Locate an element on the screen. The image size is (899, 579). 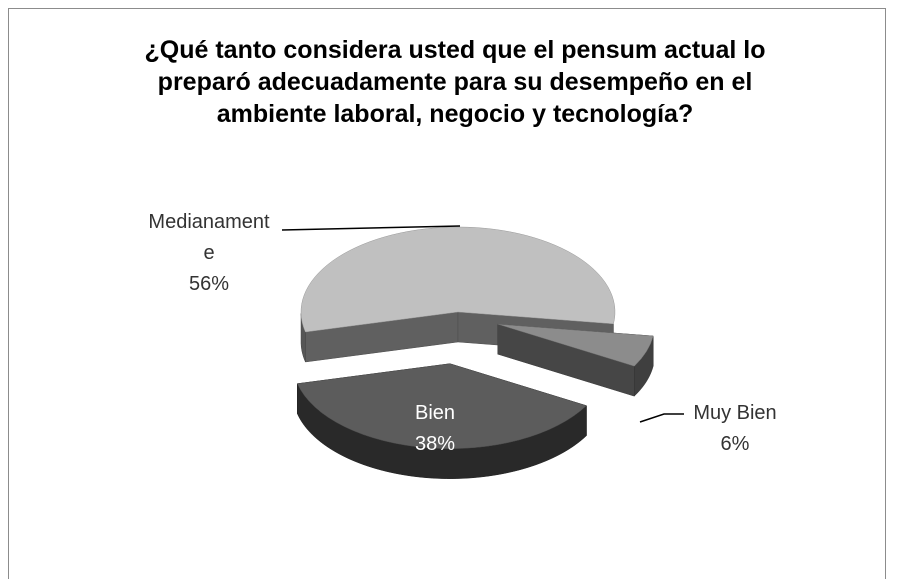
category-label: Medianamente is located at coordinates (209, 237).